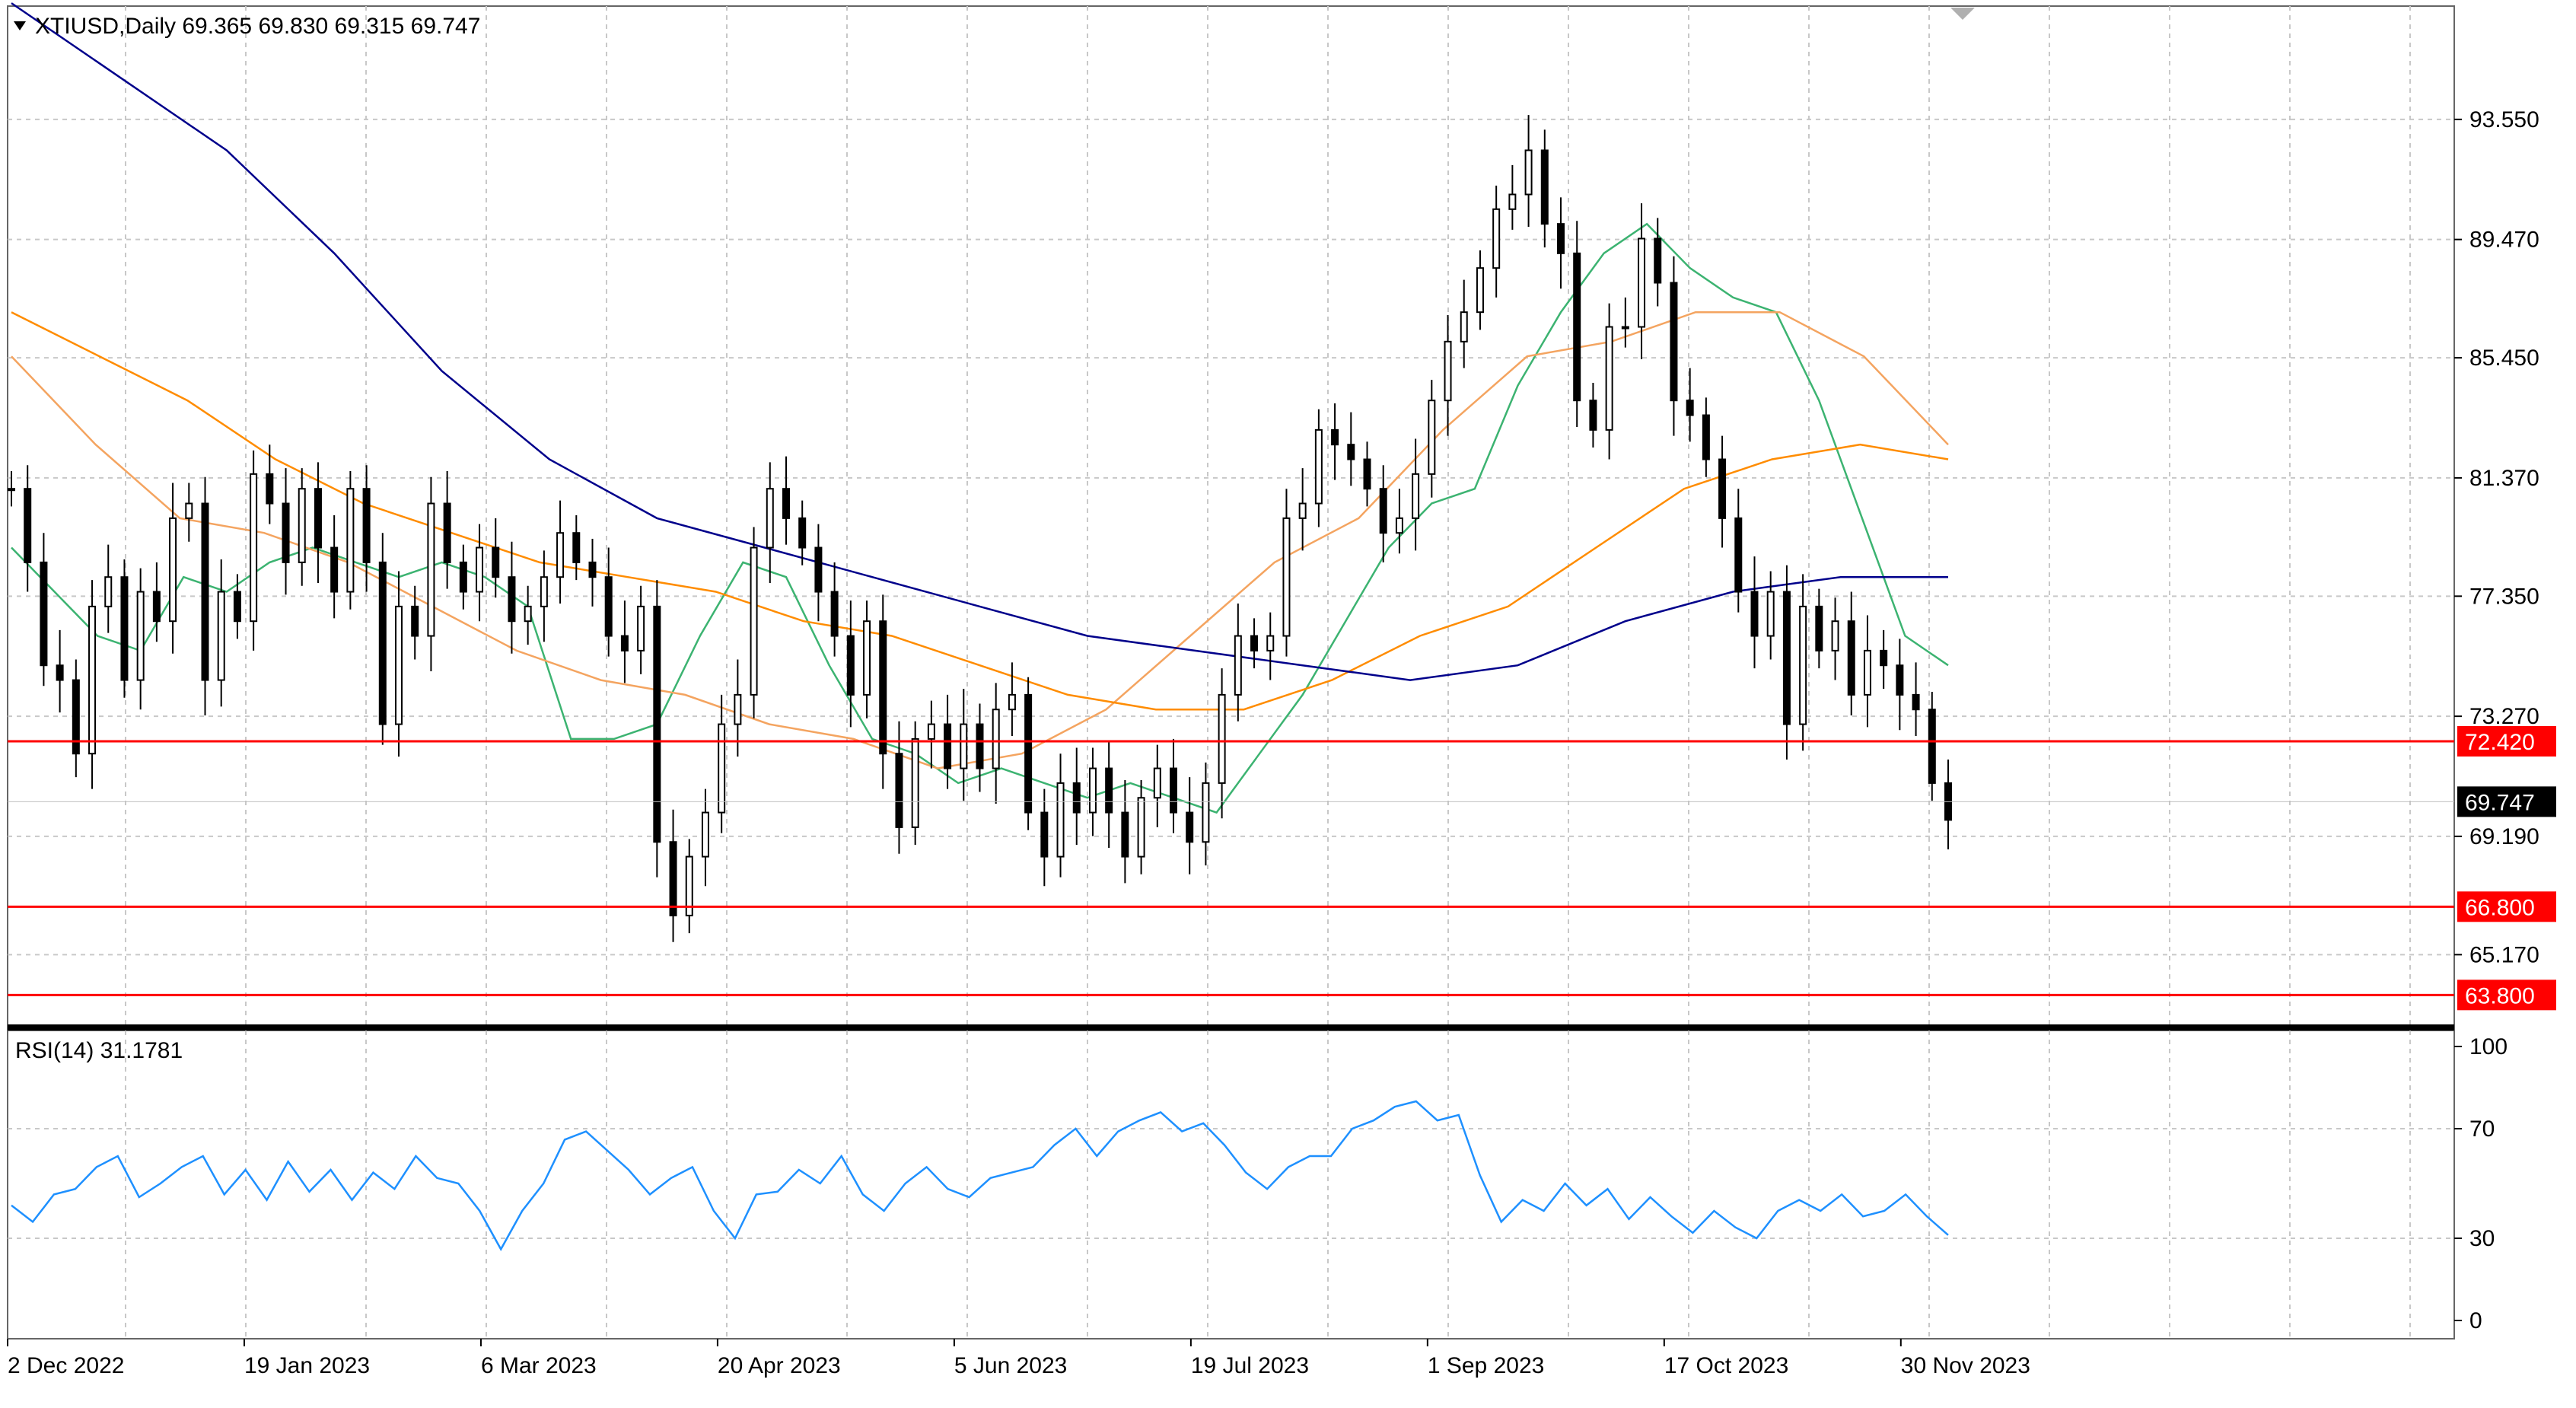  I want to click on time-tick-label: 19 Jan 2023, so click(307, 1365).